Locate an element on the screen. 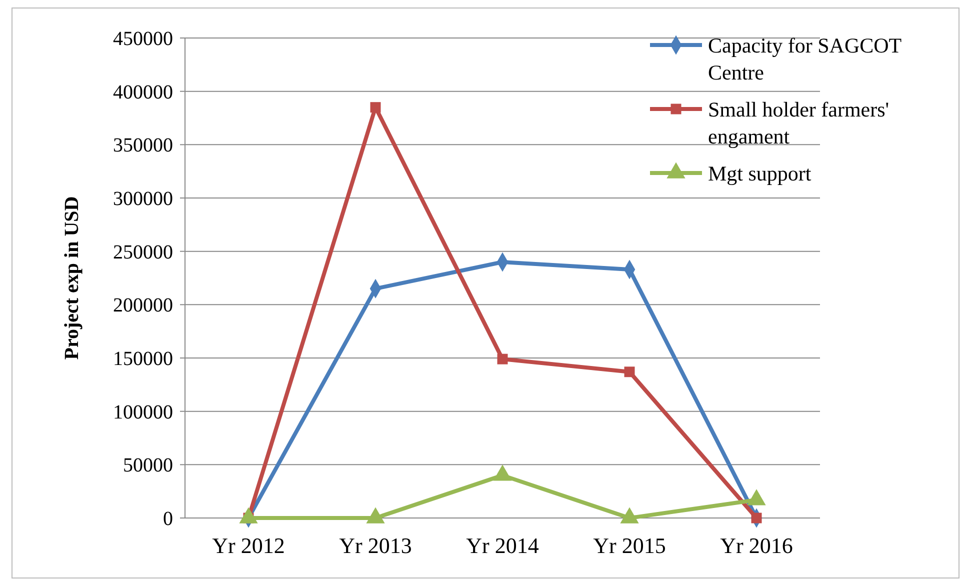 The image size is (961, 580). y-tick-label: 350000 is located at coordinates (143, 145).